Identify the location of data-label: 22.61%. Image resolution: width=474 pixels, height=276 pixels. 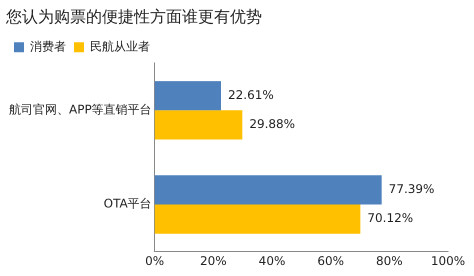
(251, 95).